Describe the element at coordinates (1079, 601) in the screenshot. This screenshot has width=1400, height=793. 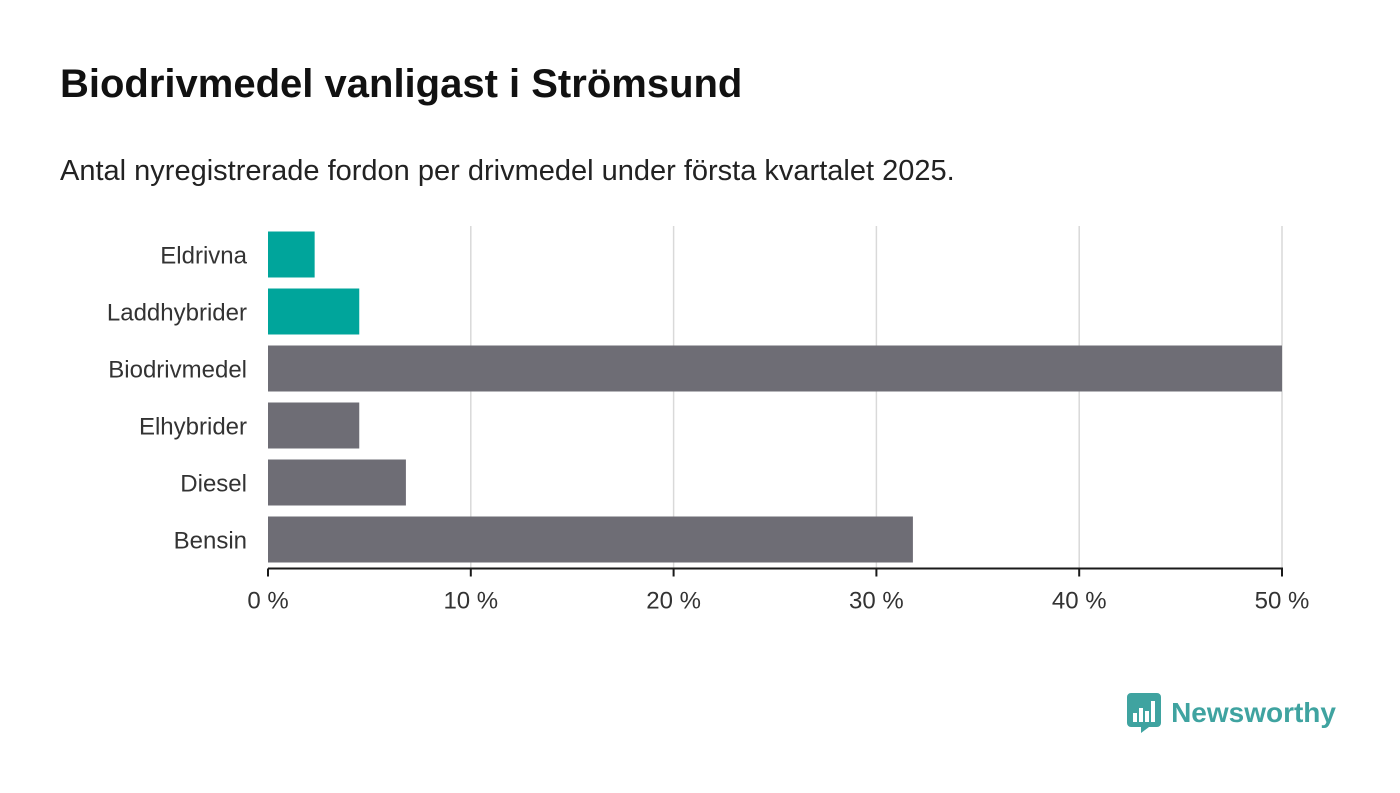
I see `x-tick-label: 40 %` at that location.